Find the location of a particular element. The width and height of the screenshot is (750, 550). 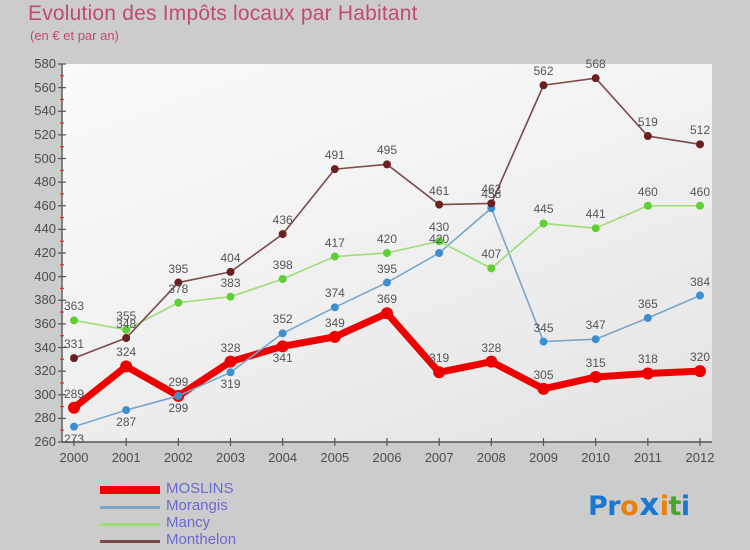

logo-letter: t is located at coordinates (674, 506).